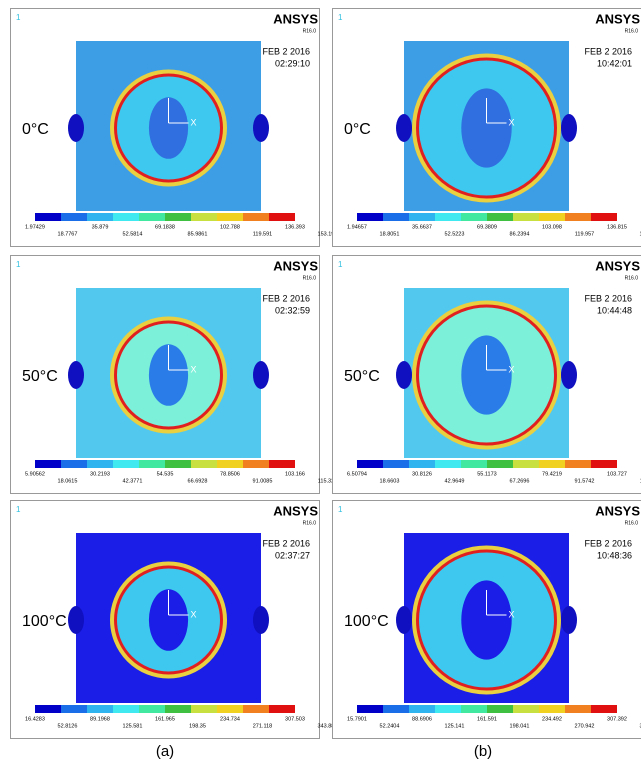  What do you see at coordinates (35, 227) in the screenshot?
I see `legend-value: 1.97429` at bounding box center [35, 227].